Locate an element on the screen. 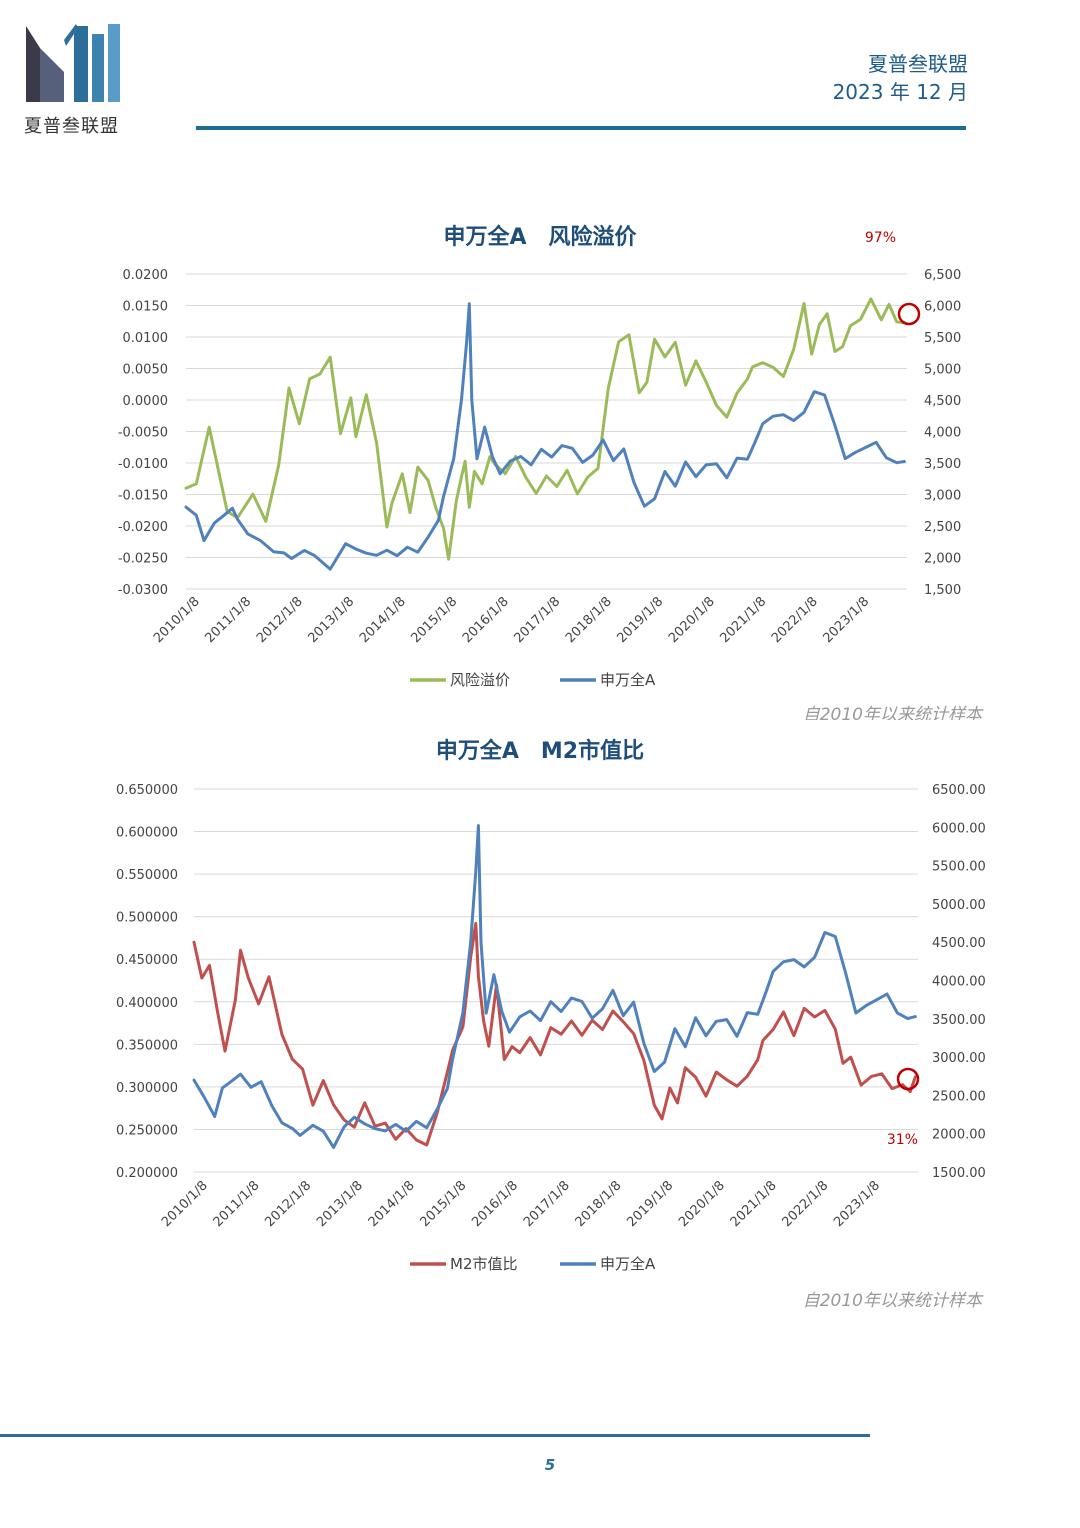 Image resolution: width=1080 pixels, height=1528 pixels. y-left-tick: -0.0250 is located at coordinates (143, 559).